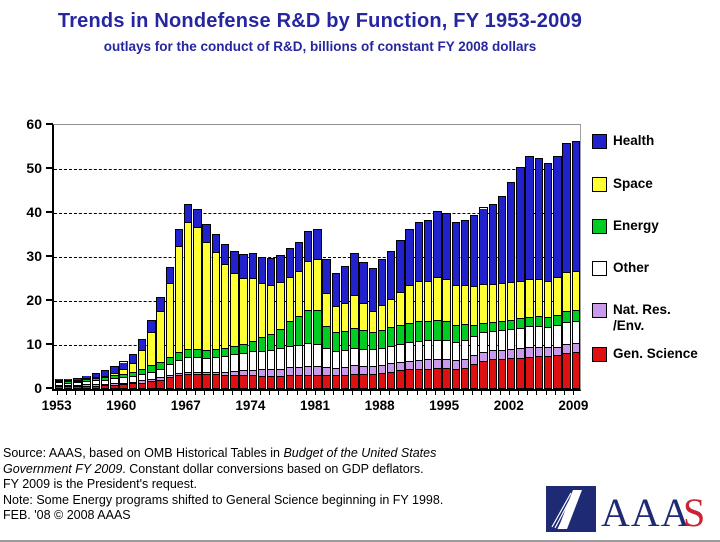  I want to click on legend-label: Energy, so click(636, 225).